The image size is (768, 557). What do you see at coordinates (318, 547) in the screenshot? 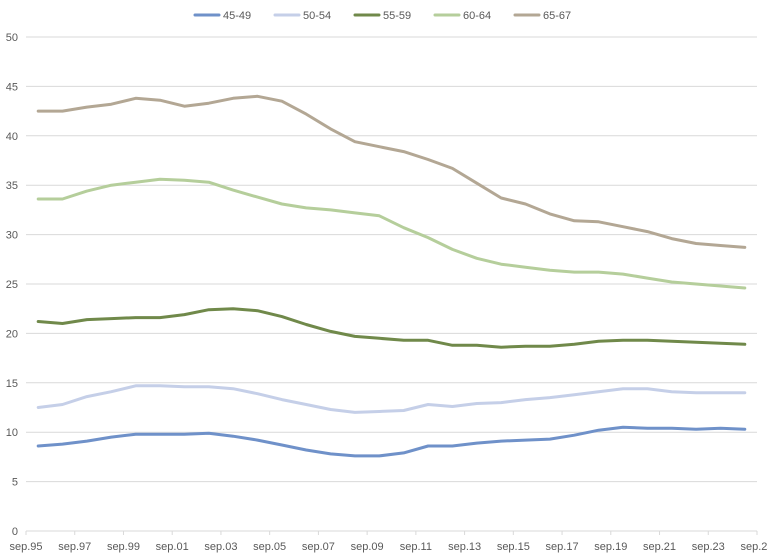
I see `x-tick-label: sep.07` at bounding box center [318, 547].